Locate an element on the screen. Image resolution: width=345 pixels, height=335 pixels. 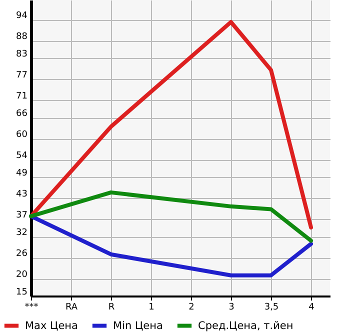
y-tick-label: 15 is located at coordinates (22, 293).